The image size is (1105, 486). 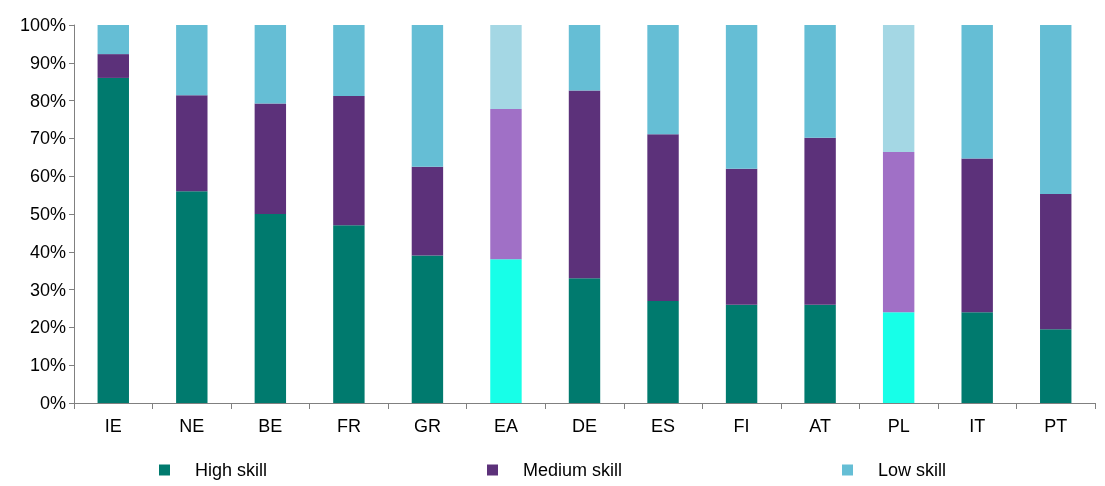 What do you see at coordinates (42, 25) in the screenshot?
I see `y-tick-label: 100%` at bounding box center [42, 25].